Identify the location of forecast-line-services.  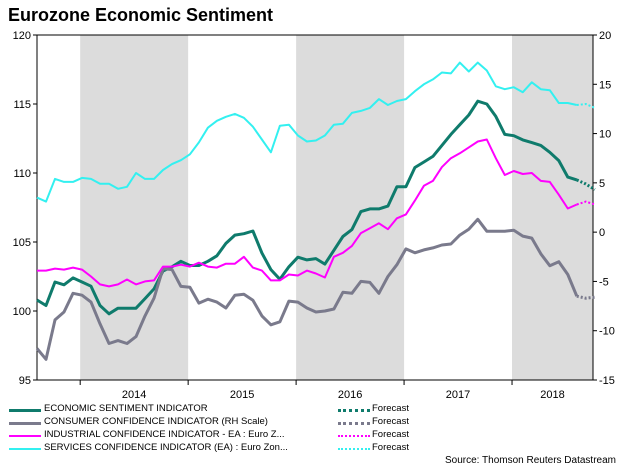
(586, 105).